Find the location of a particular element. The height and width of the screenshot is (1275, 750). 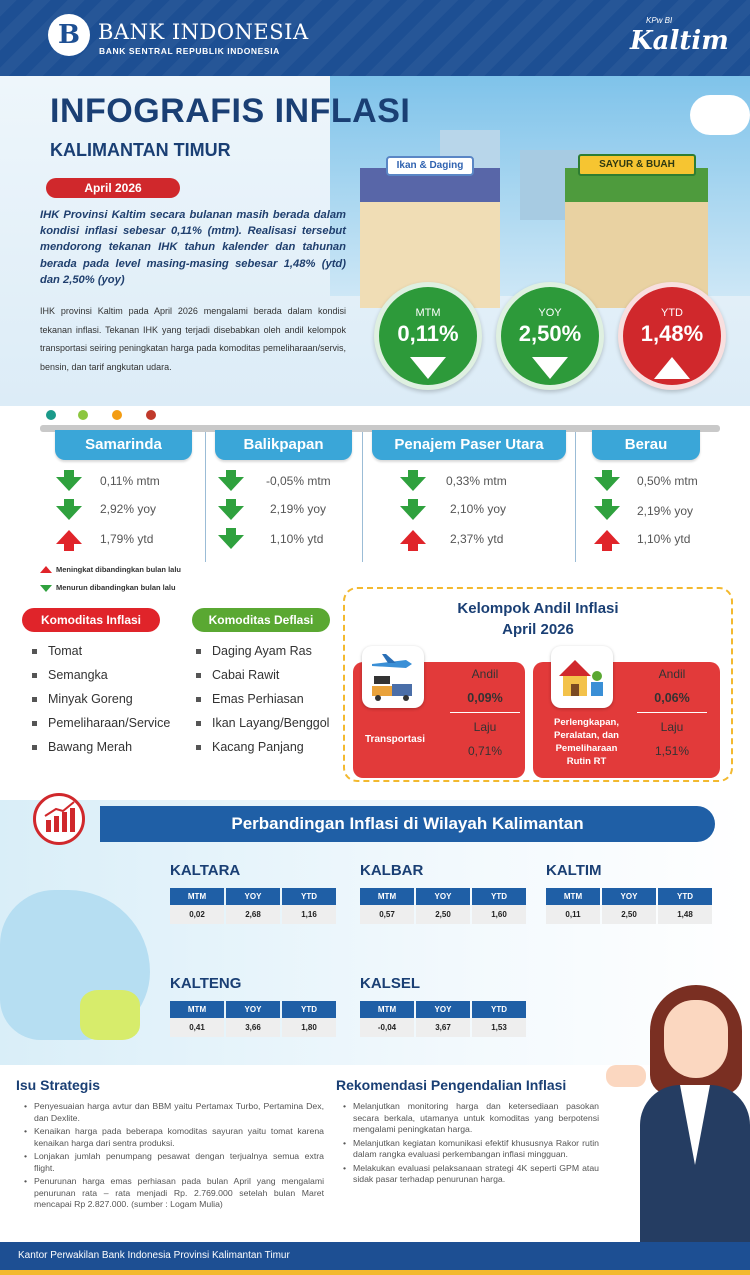

table-cell: 0,11 is located at coordinates (573, 914).